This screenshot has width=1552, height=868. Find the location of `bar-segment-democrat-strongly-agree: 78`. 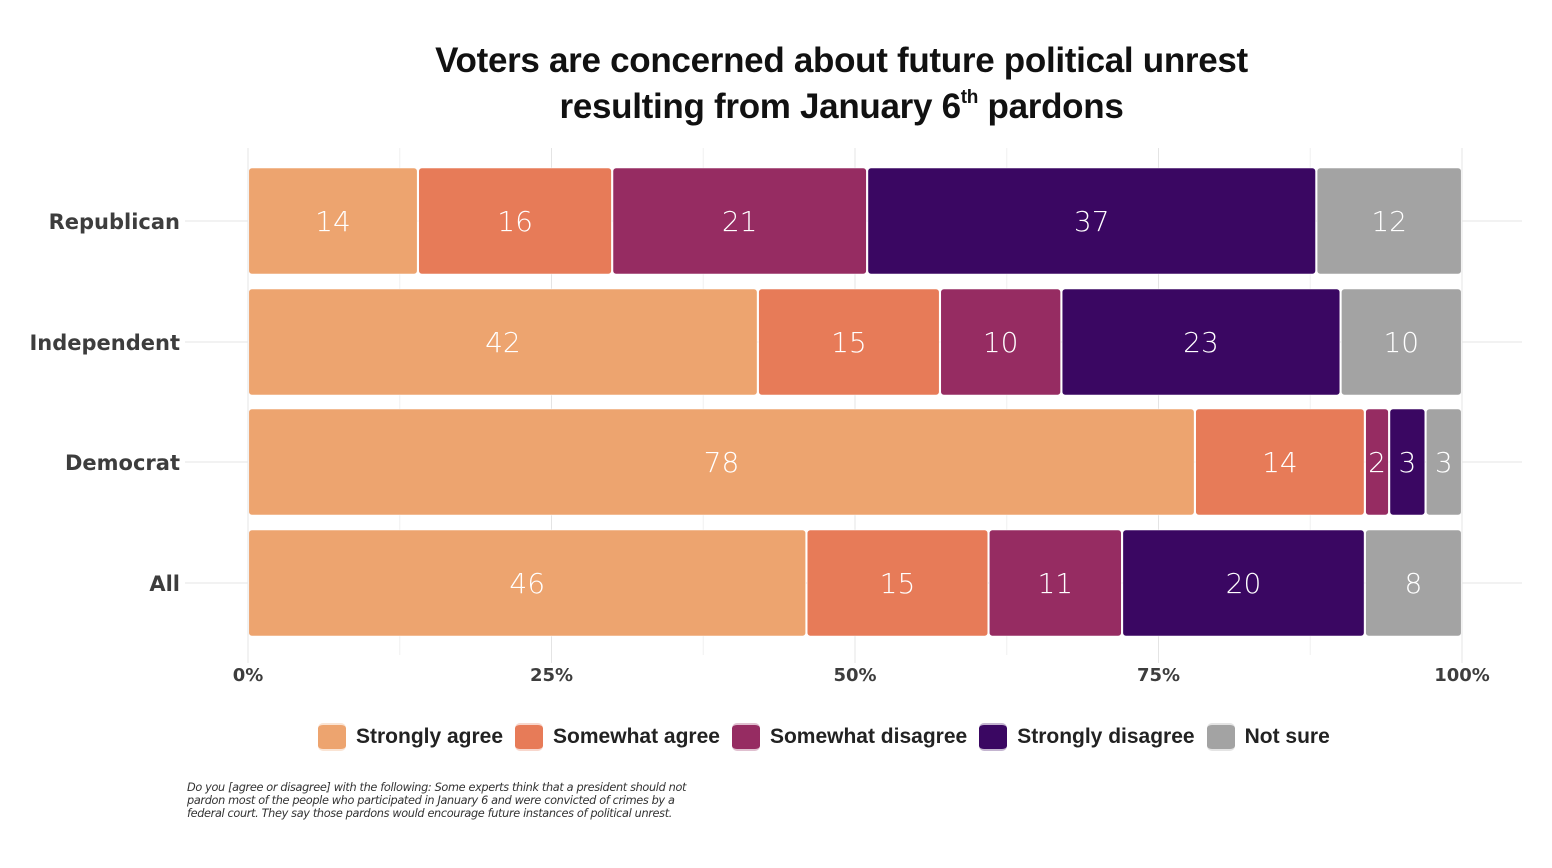

bar-segment-democrat-strongly-agree: 78 is located at coordinates (721, 462).